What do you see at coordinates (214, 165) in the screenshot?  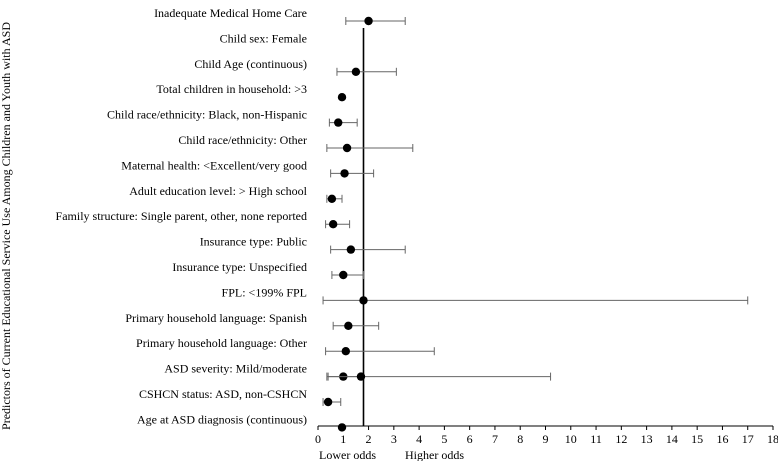 I see `row-label: Maternal health: <Excellent/very good` at bounding box center [214, 165].